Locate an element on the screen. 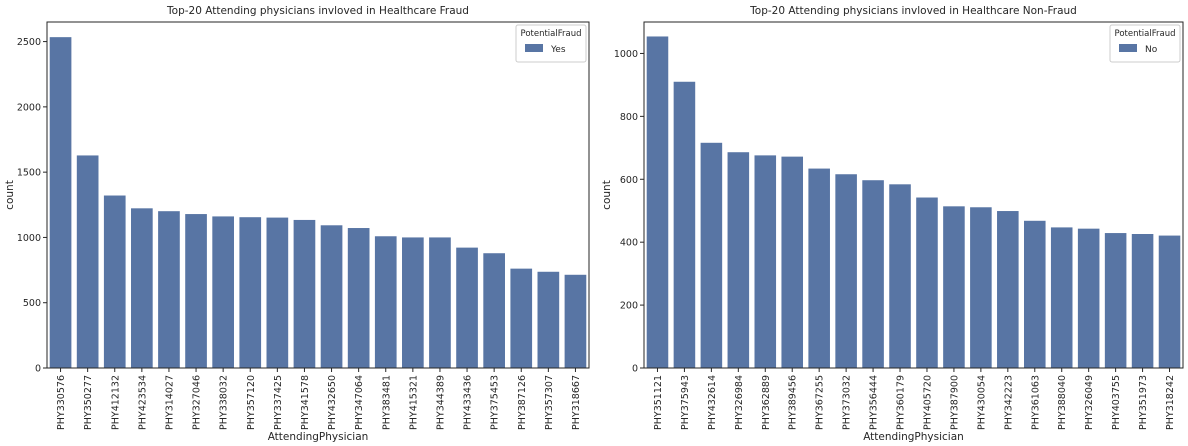 Image resolution: width=1188 pixels, height=446 pixels. bar-PHY356444 is located at coordinates (873, 274).